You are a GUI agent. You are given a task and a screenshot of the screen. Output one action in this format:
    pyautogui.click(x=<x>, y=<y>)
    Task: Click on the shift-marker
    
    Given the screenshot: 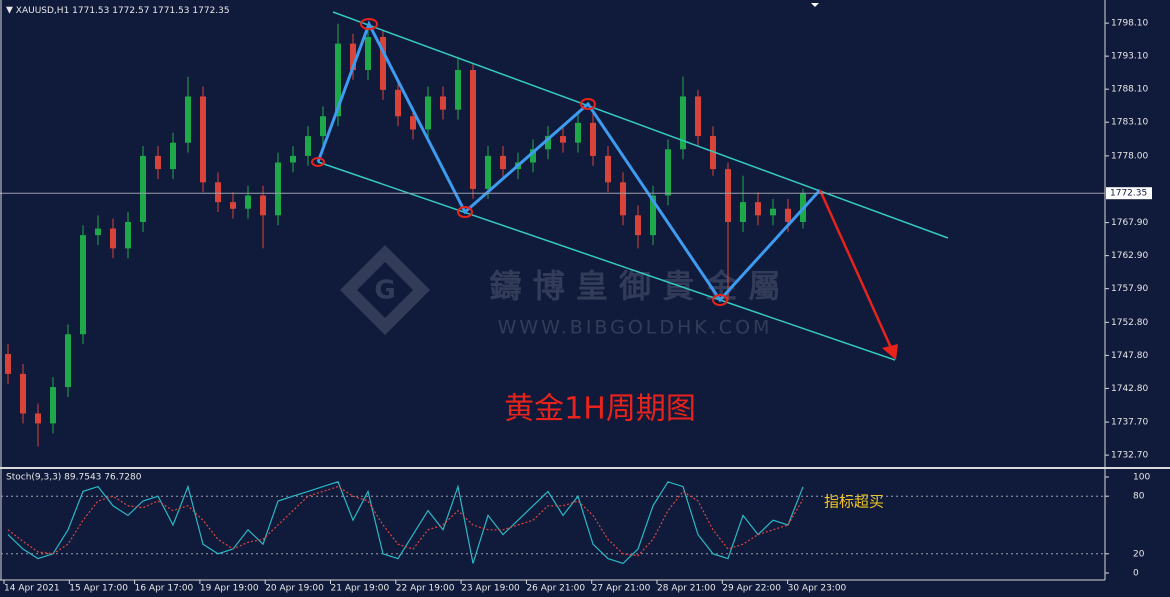 What is the action you would take?
    pyautogui.click(x=815, y=5)
    